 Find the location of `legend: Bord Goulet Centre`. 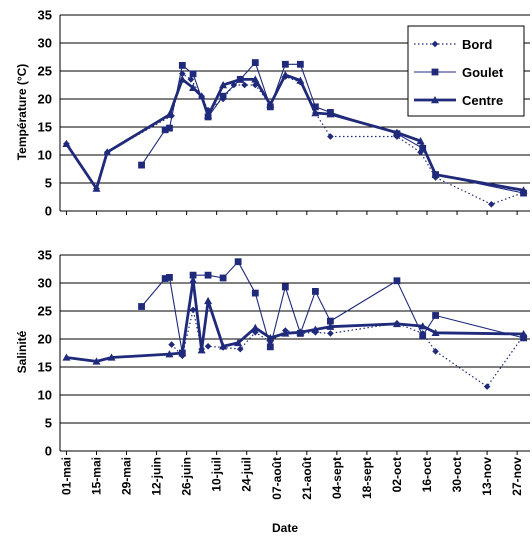

legend: Bord Goulet Centre is located at coordinates (466, 71).